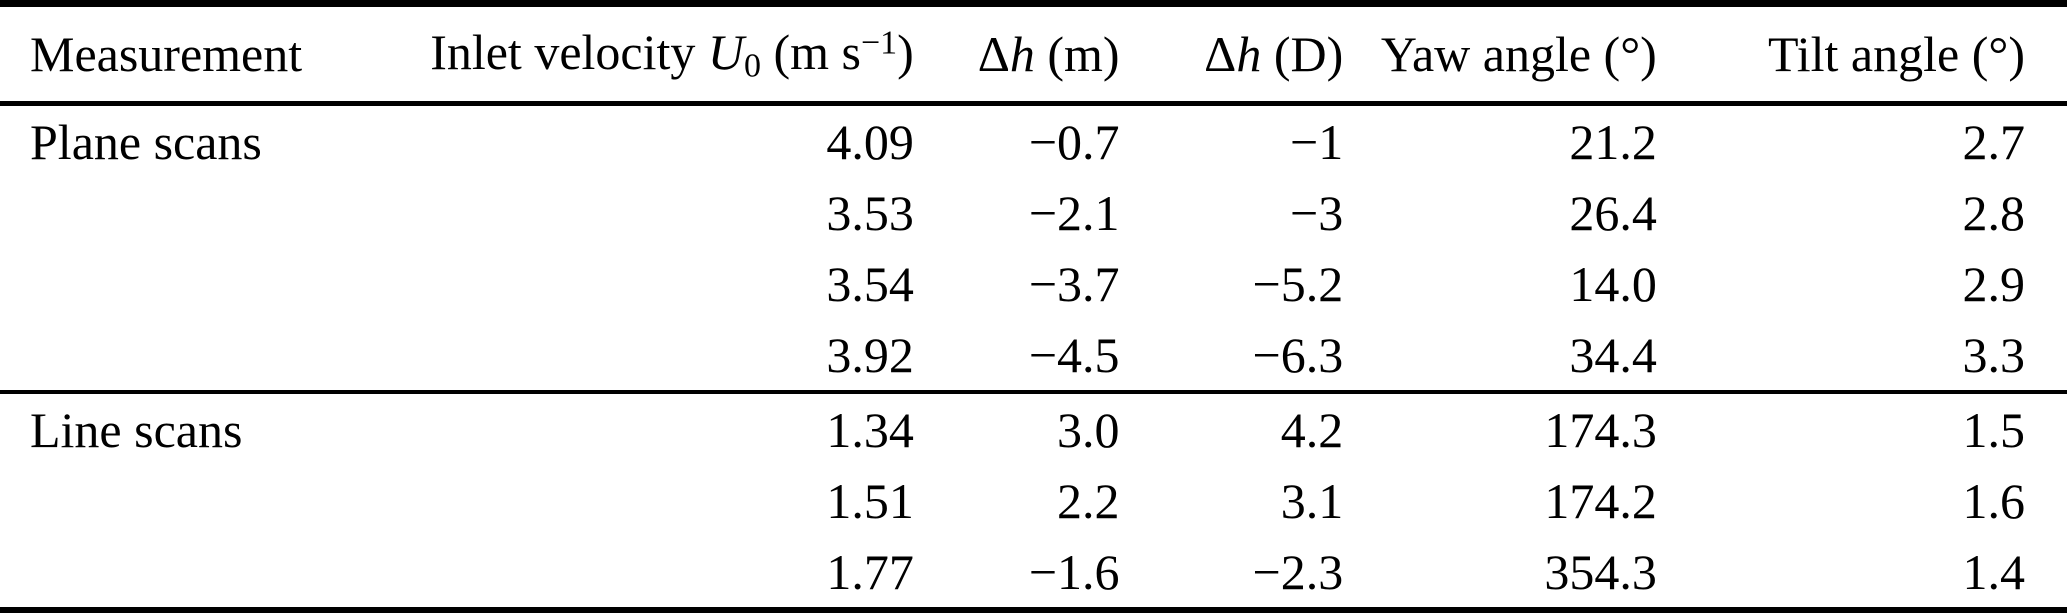  What do you see at coordinates (870, 141) in the screenshot?
I see `cell-inlet_velocity: 4.09` at bounding box center [870, 141].